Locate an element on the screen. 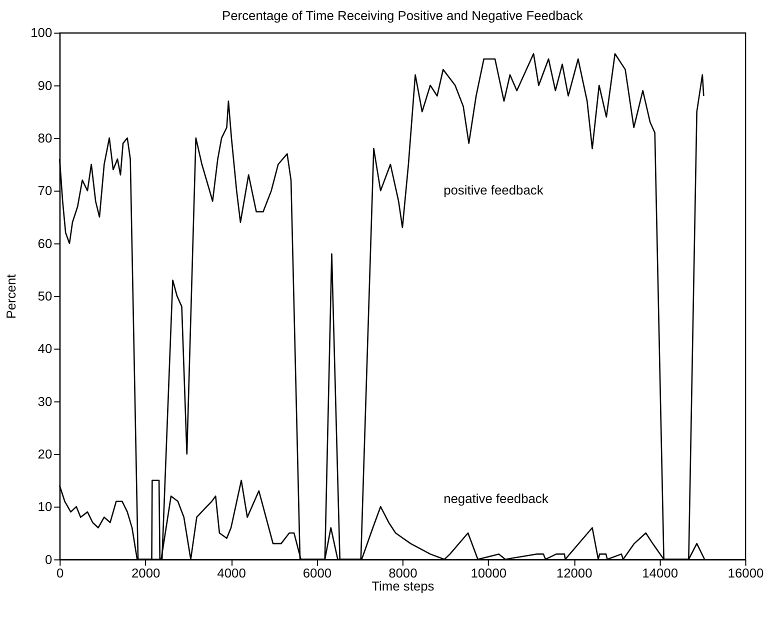 The image size is (784, 617). text: positive feedback is located at coordinates (494, 190).